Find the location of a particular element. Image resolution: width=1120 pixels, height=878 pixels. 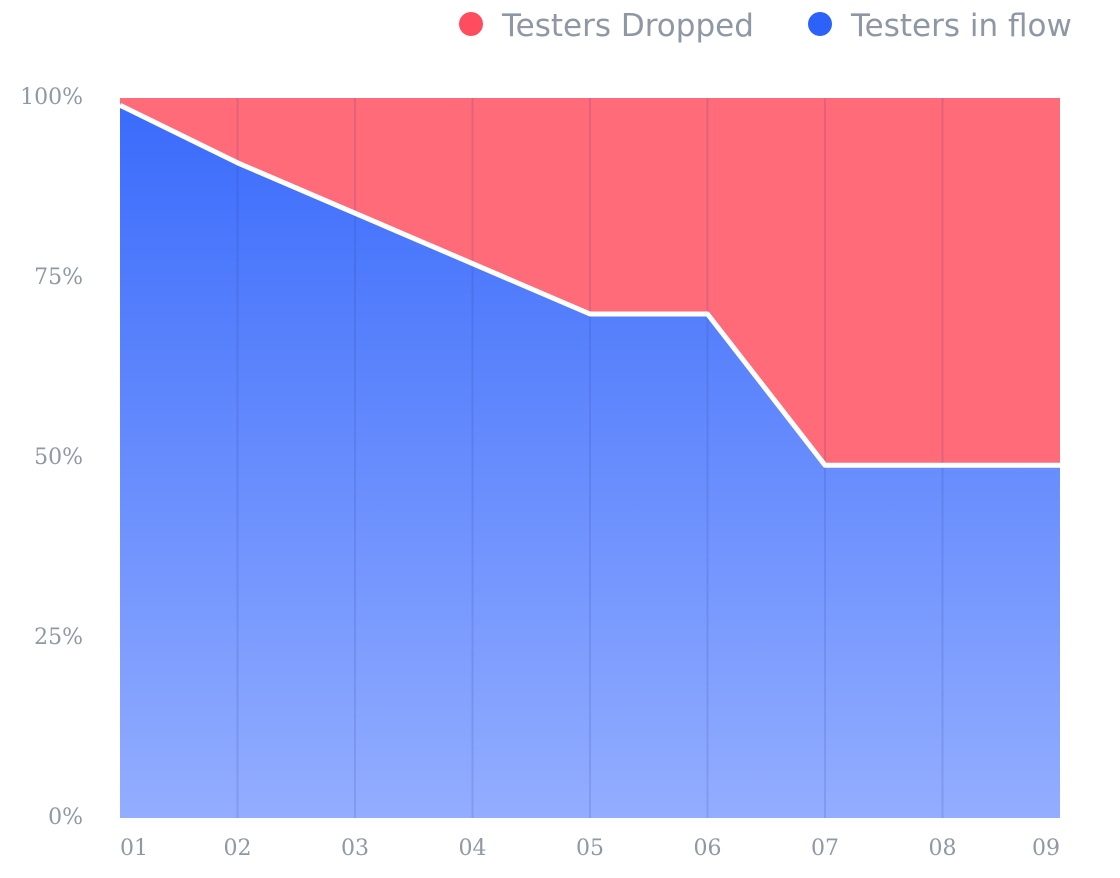

y-tick-label: 0% is located at coordinates (65, 817).